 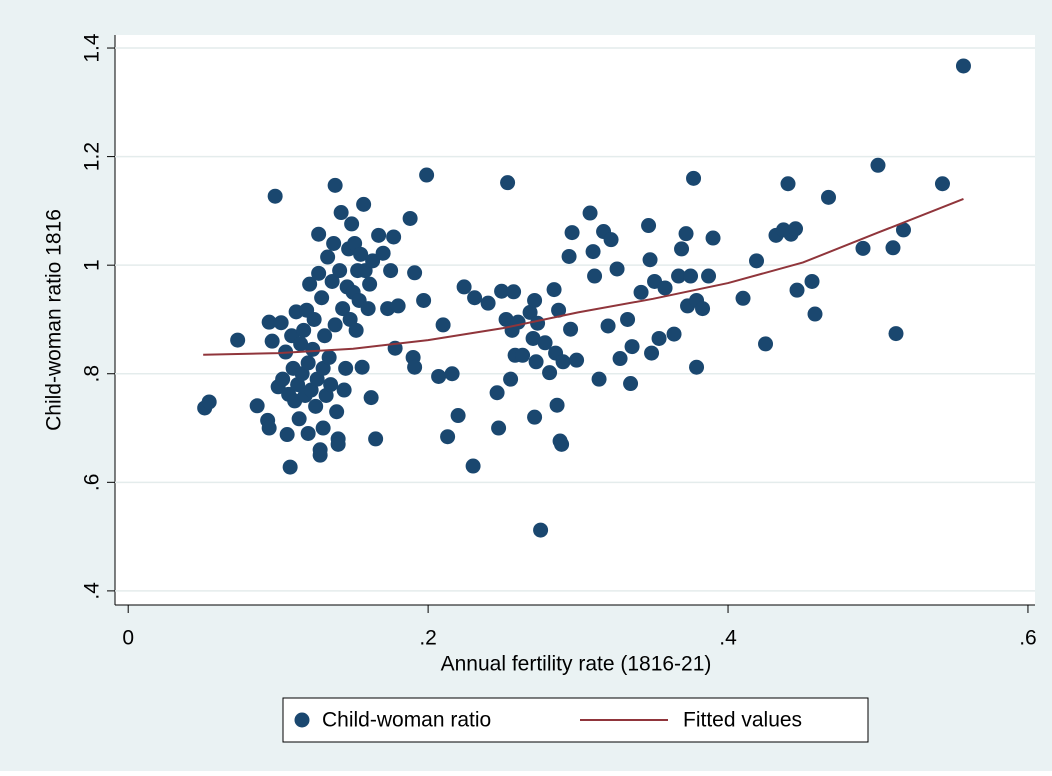 I want to click on fitted-line, so click(x=583, y=277).